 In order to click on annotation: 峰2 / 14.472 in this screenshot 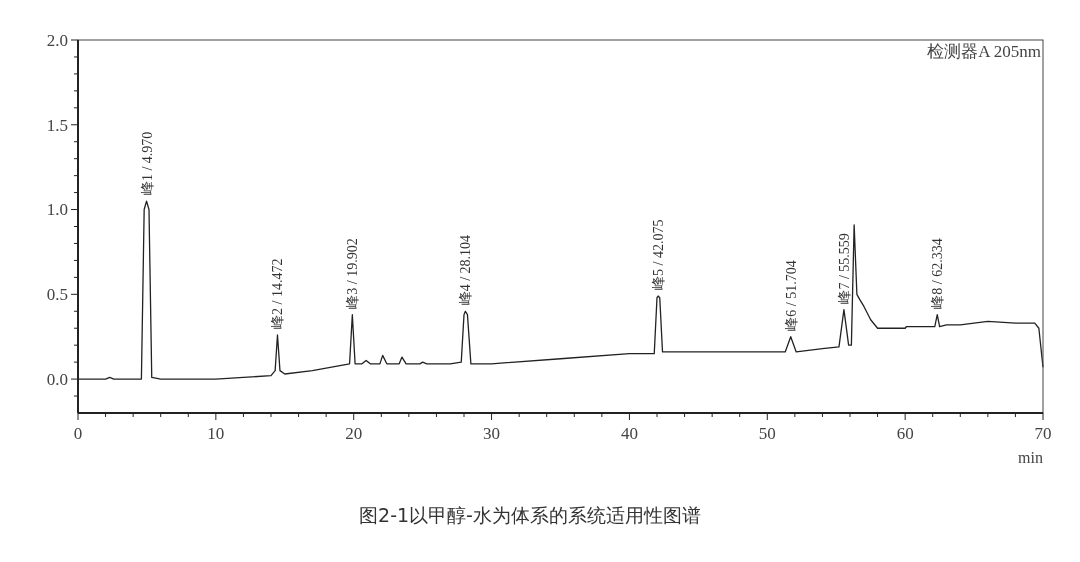, I will do `click(278, 294)`.